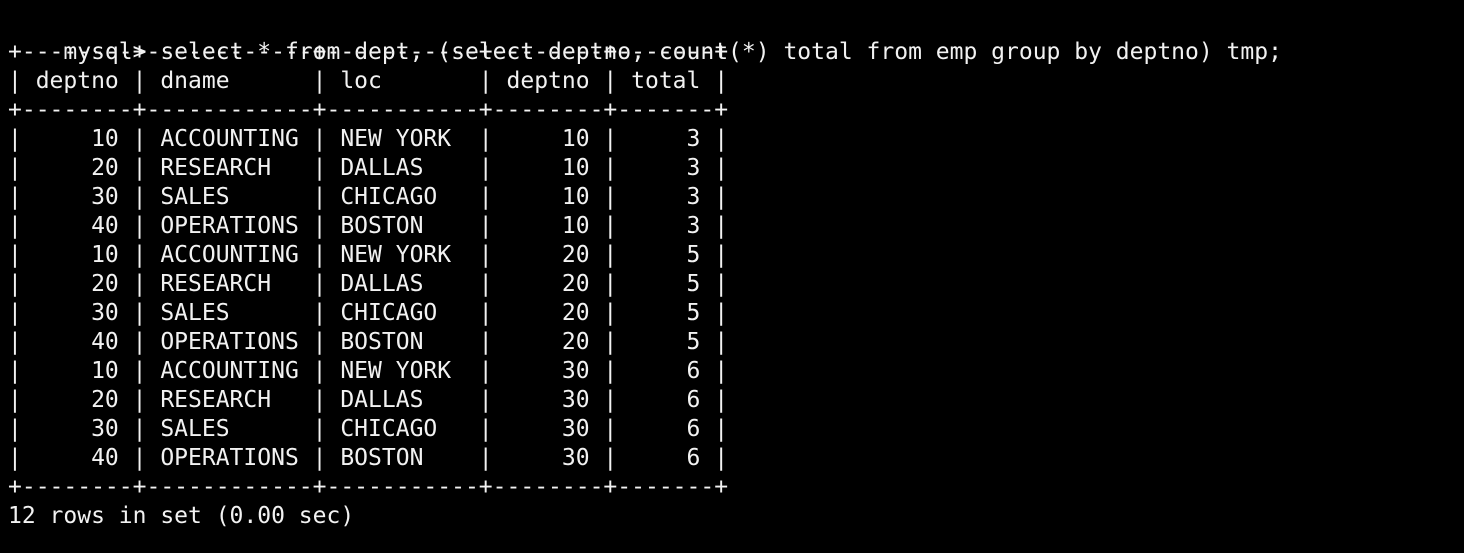 This screenshot has width=1464, height=553. Describe the element at coordinates (368, 342) in the screenshot. I see `table-row: | 40 | OPERATIONS | BOSTON | 20 | 5 |` at that location.